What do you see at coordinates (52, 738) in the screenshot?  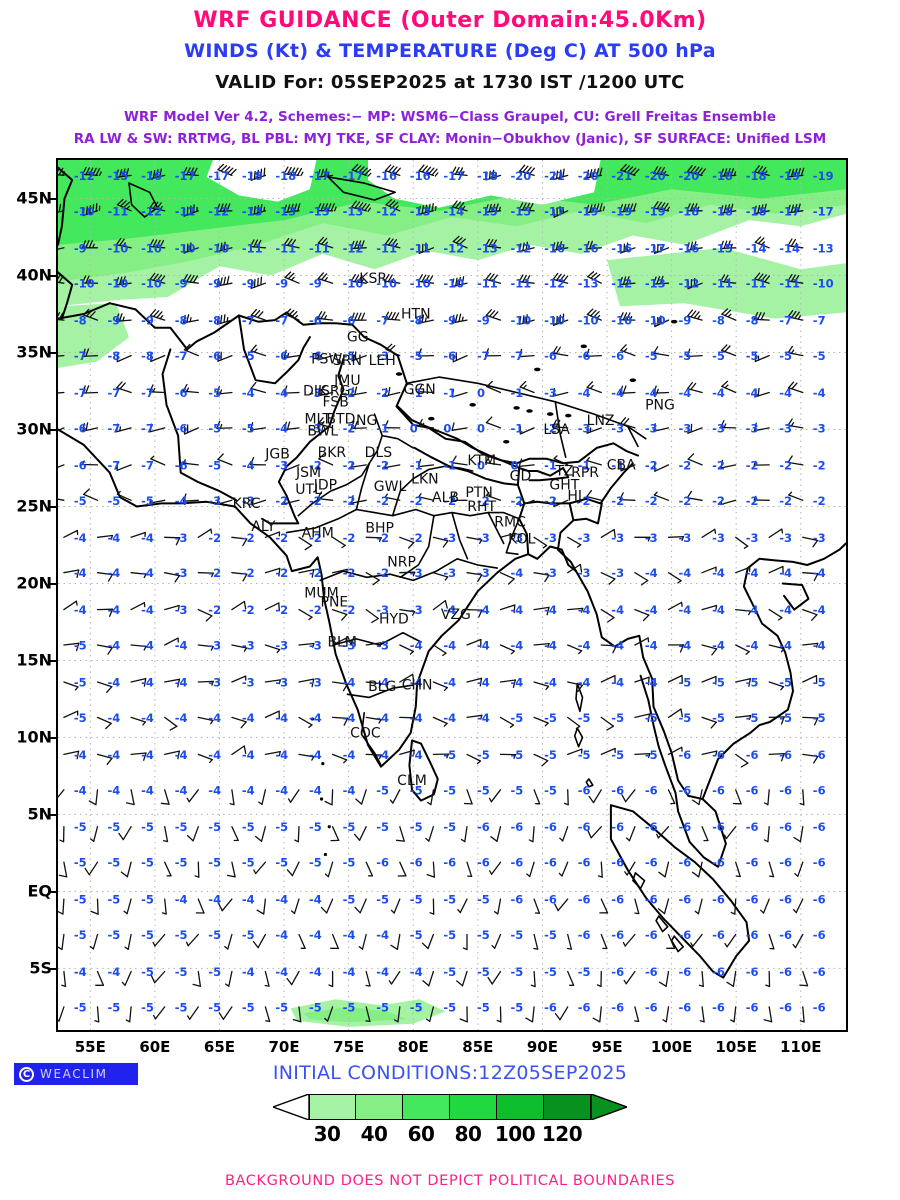 I see `lat-tick-mark` at bounding box center [52, 738].